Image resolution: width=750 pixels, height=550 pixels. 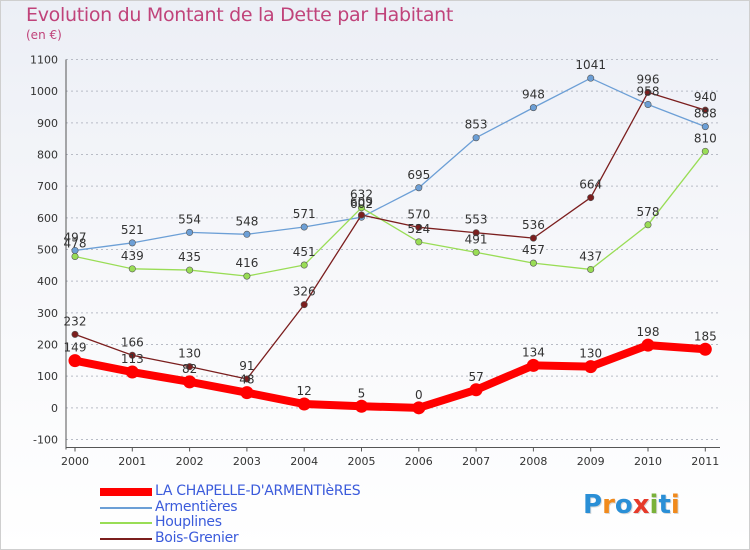 I want to click on data-label: 888, so click(x=705, y=114).